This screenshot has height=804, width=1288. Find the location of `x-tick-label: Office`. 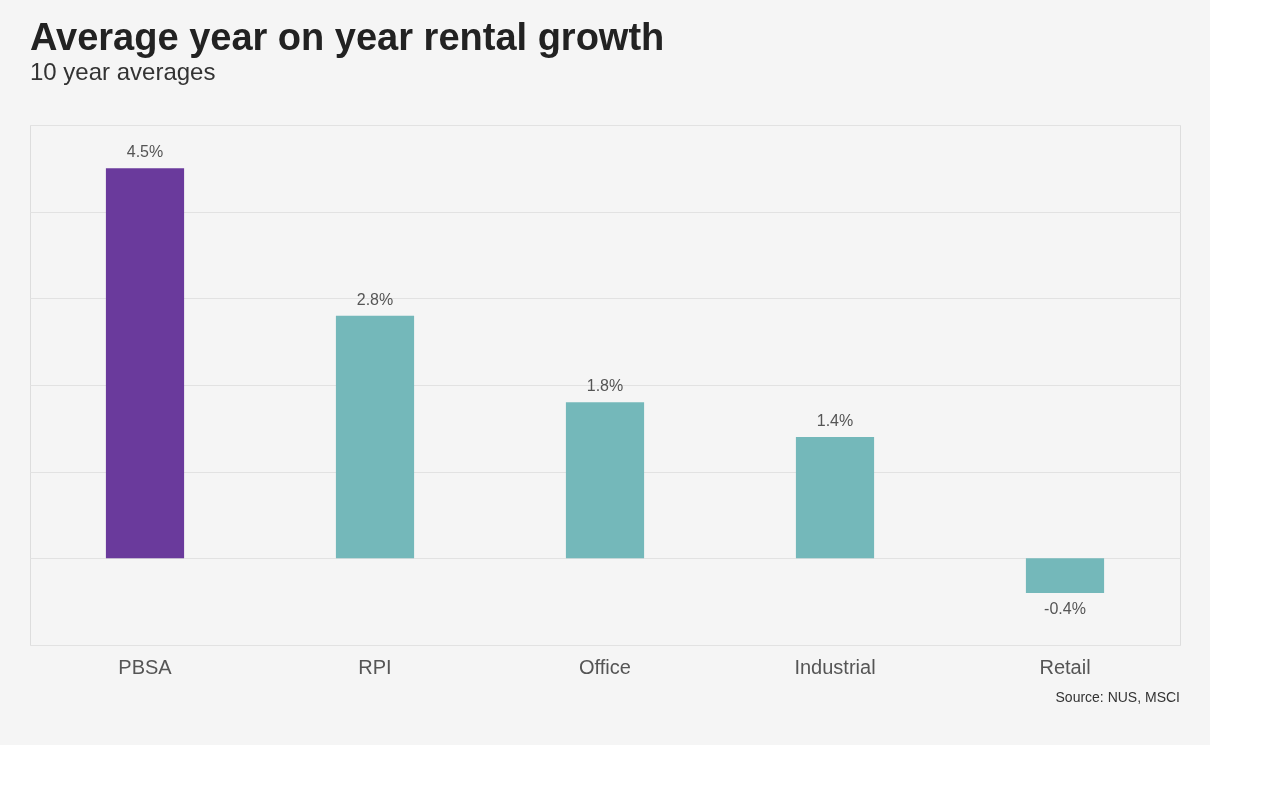

x-tick-label: Office is located at coordinates (605, 666).